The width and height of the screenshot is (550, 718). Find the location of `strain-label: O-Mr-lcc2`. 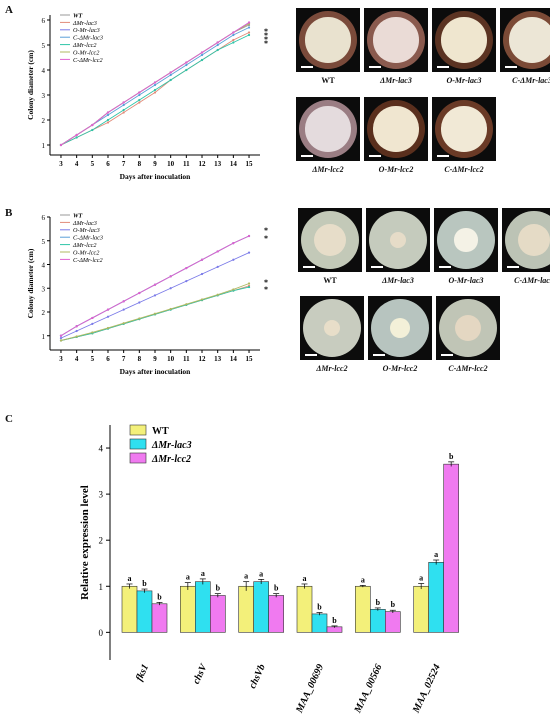

strain-label: O-Mr-lcc2 is located at coordinates (400, 368).